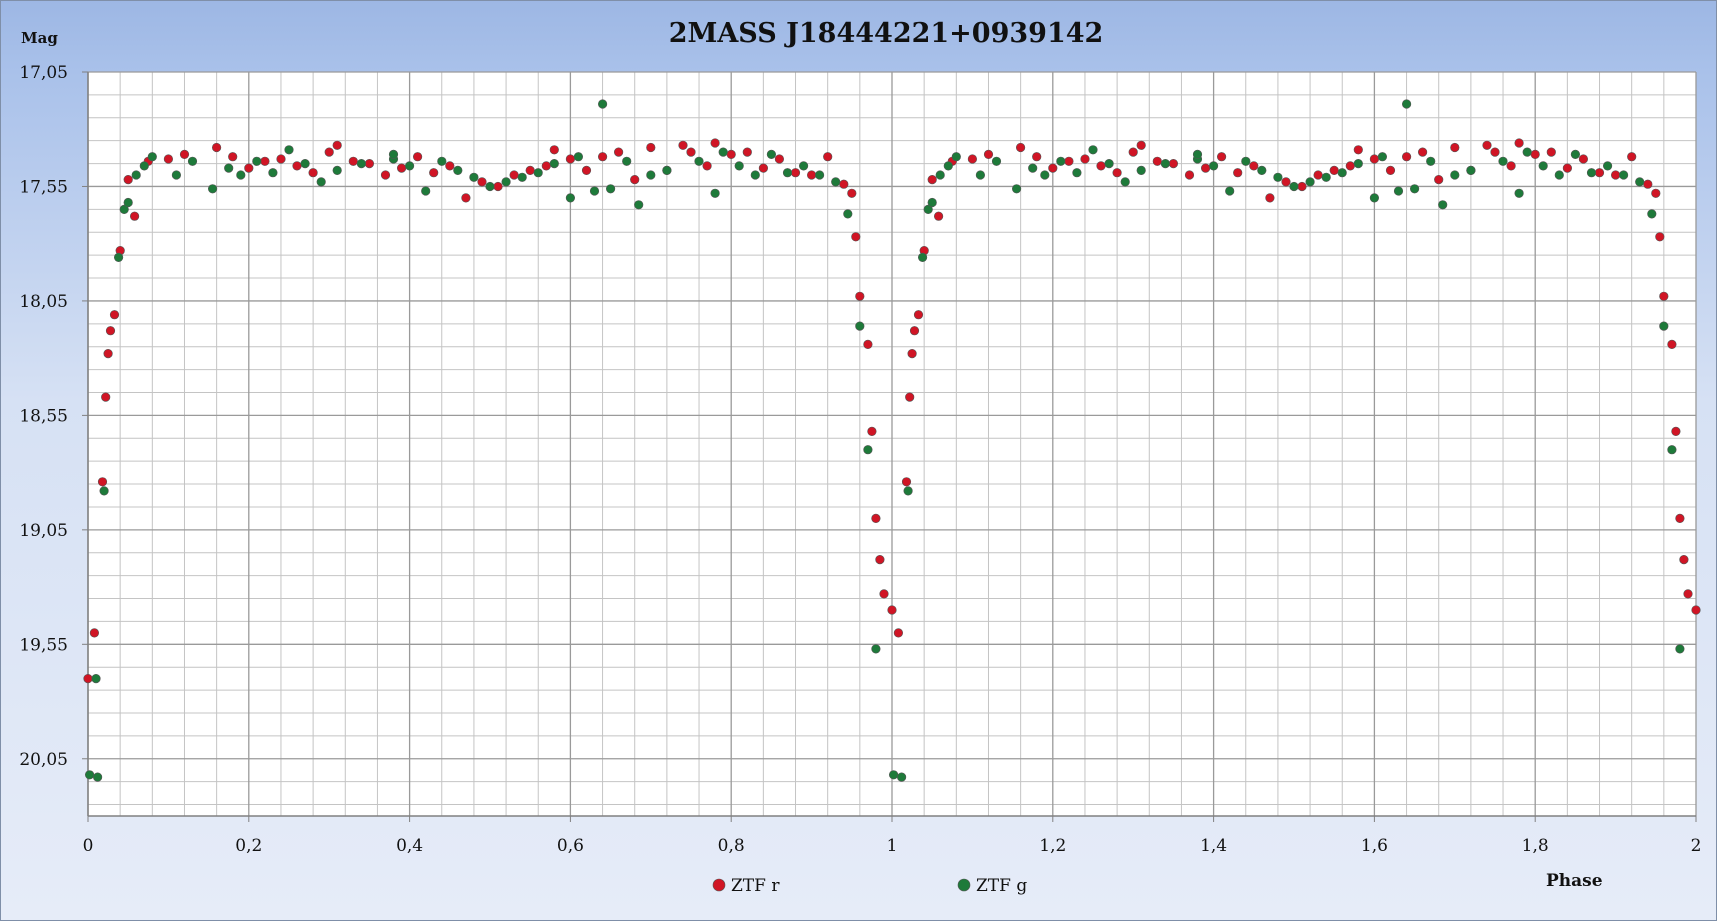 Image resolution: width=1717 pixels, height=922 pixels. I want to click on y-tick-label: 17,55, so click(43, 187).